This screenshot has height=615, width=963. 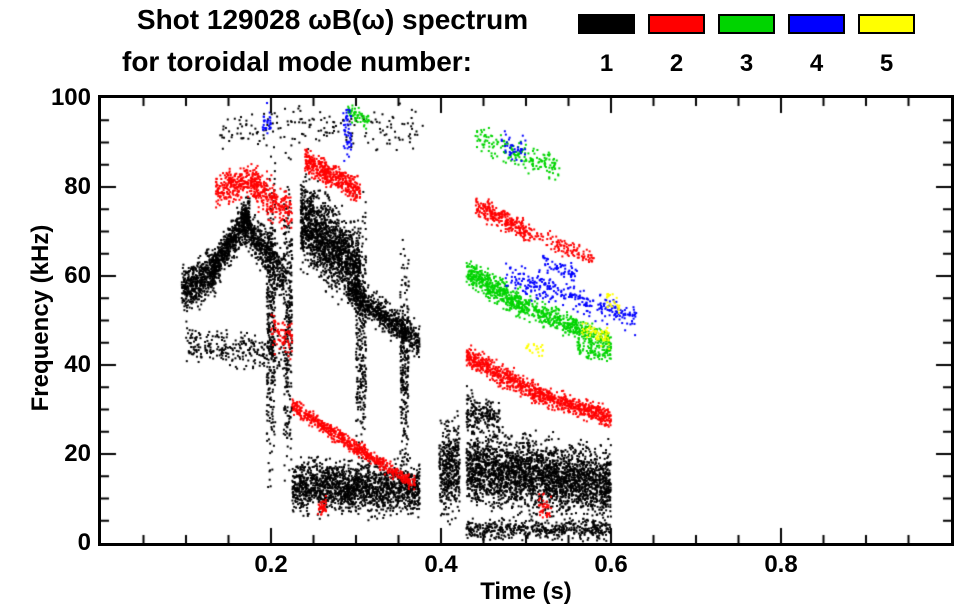 I want to click on figure-title-line2: for toroidal mode number:, so click(x=297, y=61).